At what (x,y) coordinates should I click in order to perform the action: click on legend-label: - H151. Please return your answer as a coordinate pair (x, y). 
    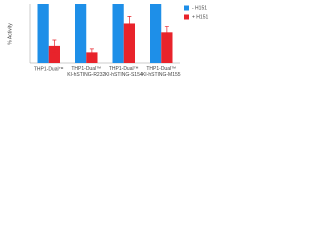
    Looking at the image, I should click on (199, 8).